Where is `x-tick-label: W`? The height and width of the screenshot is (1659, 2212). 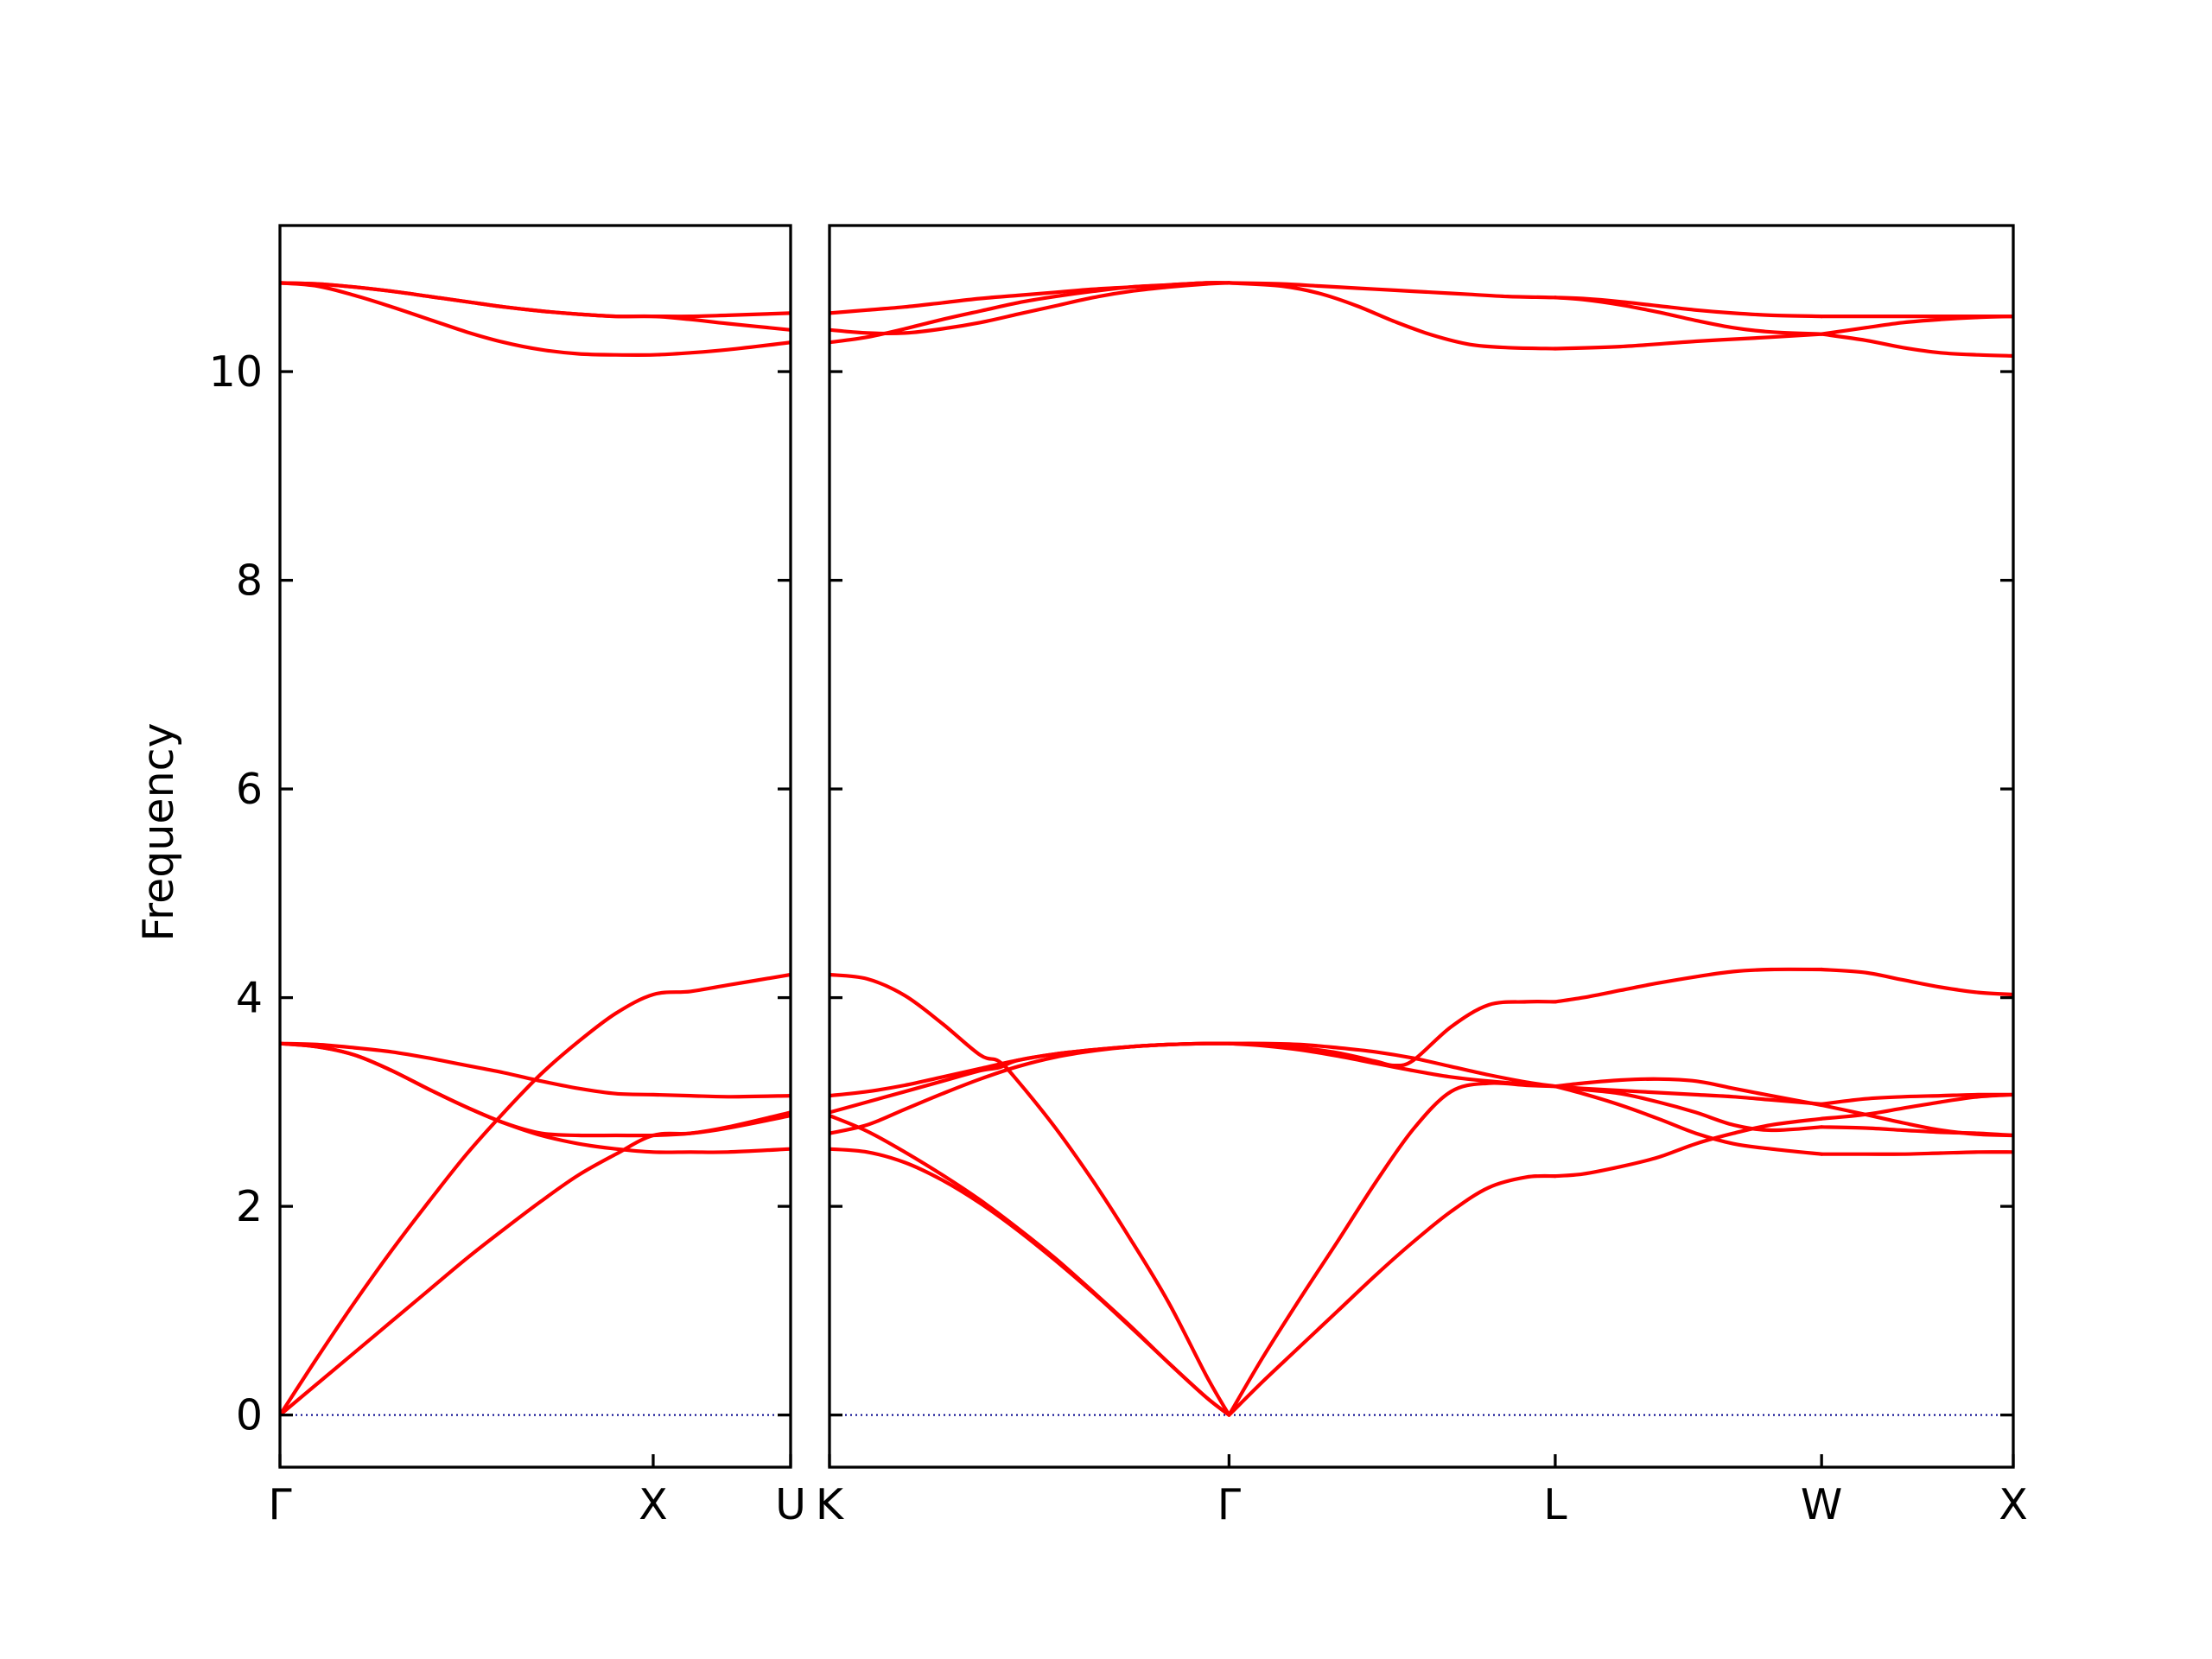
x-tick-label: W is located at coordinates (1821, 1504).